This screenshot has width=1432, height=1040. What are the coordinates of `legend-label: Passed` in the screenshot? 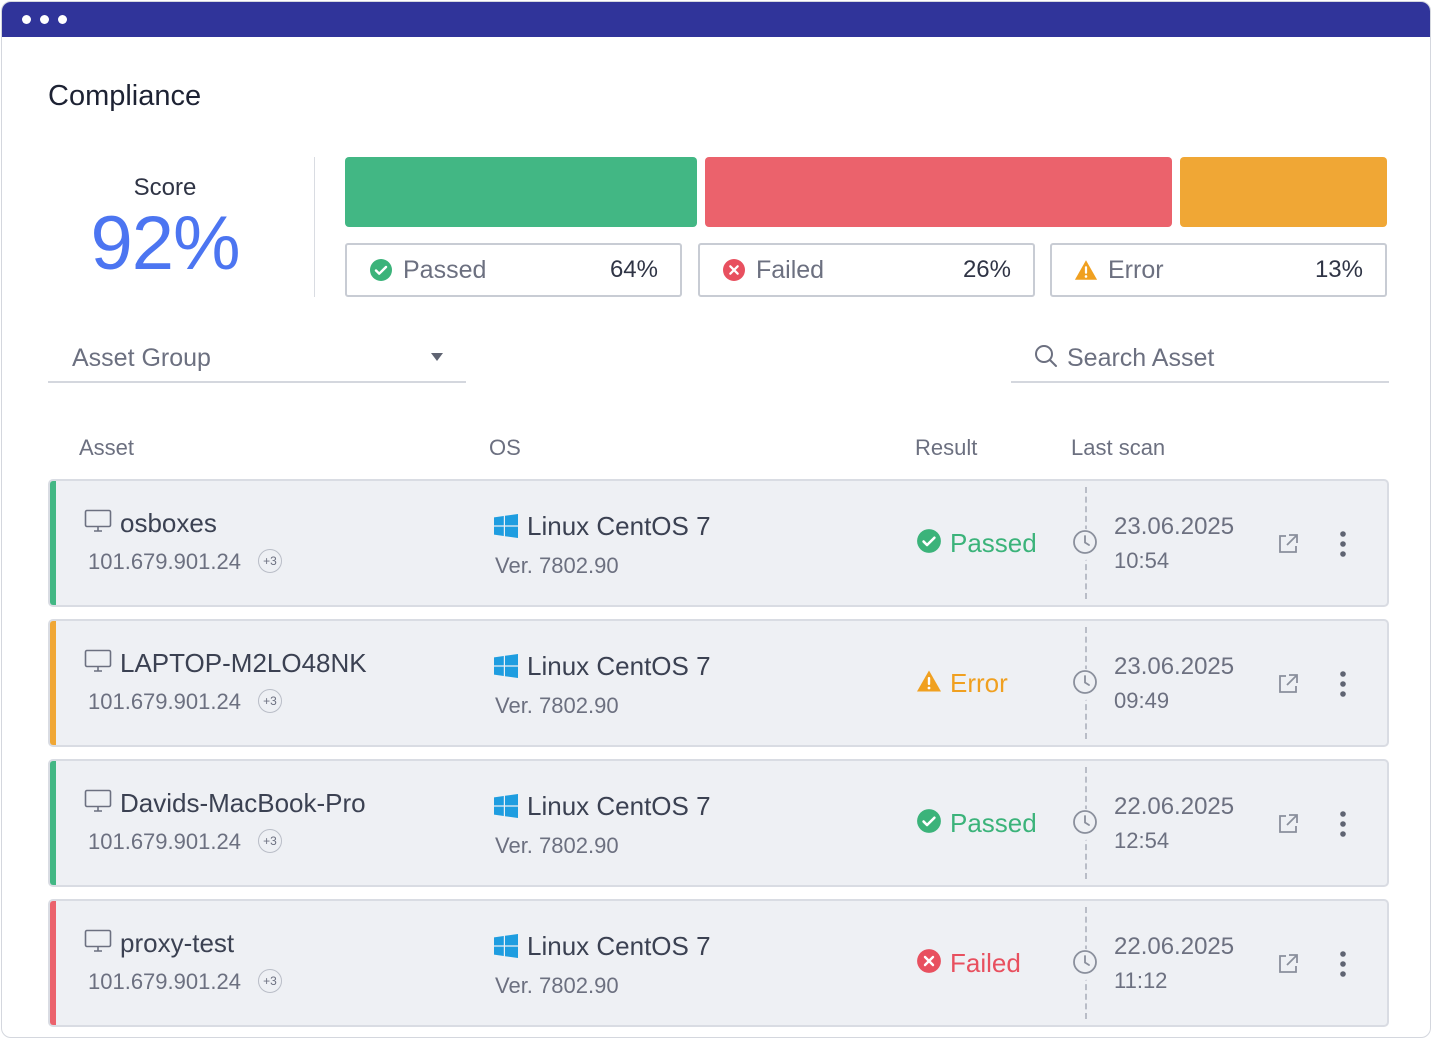 It's located at (445, 269).